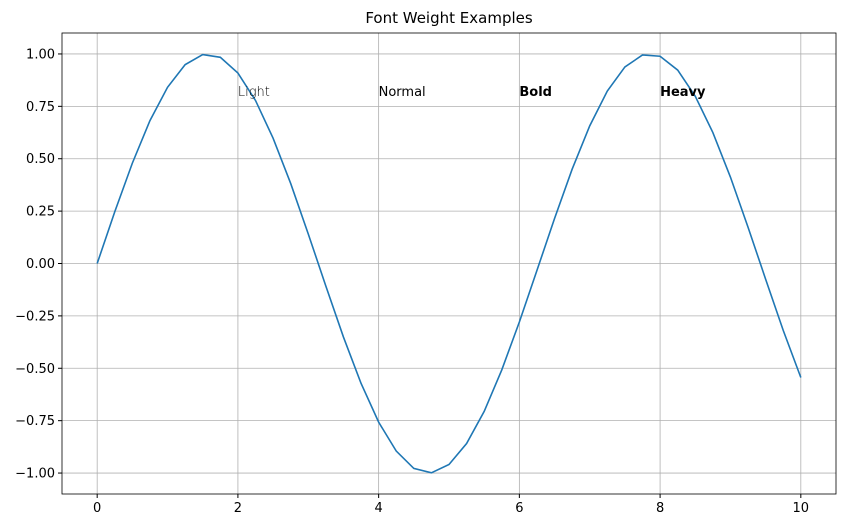 This screenshot has width=847, height=528. What do you see at coordinates (254, 92) in the screenshot?
I see `annotation: Light` at bounding box center [254, 92].